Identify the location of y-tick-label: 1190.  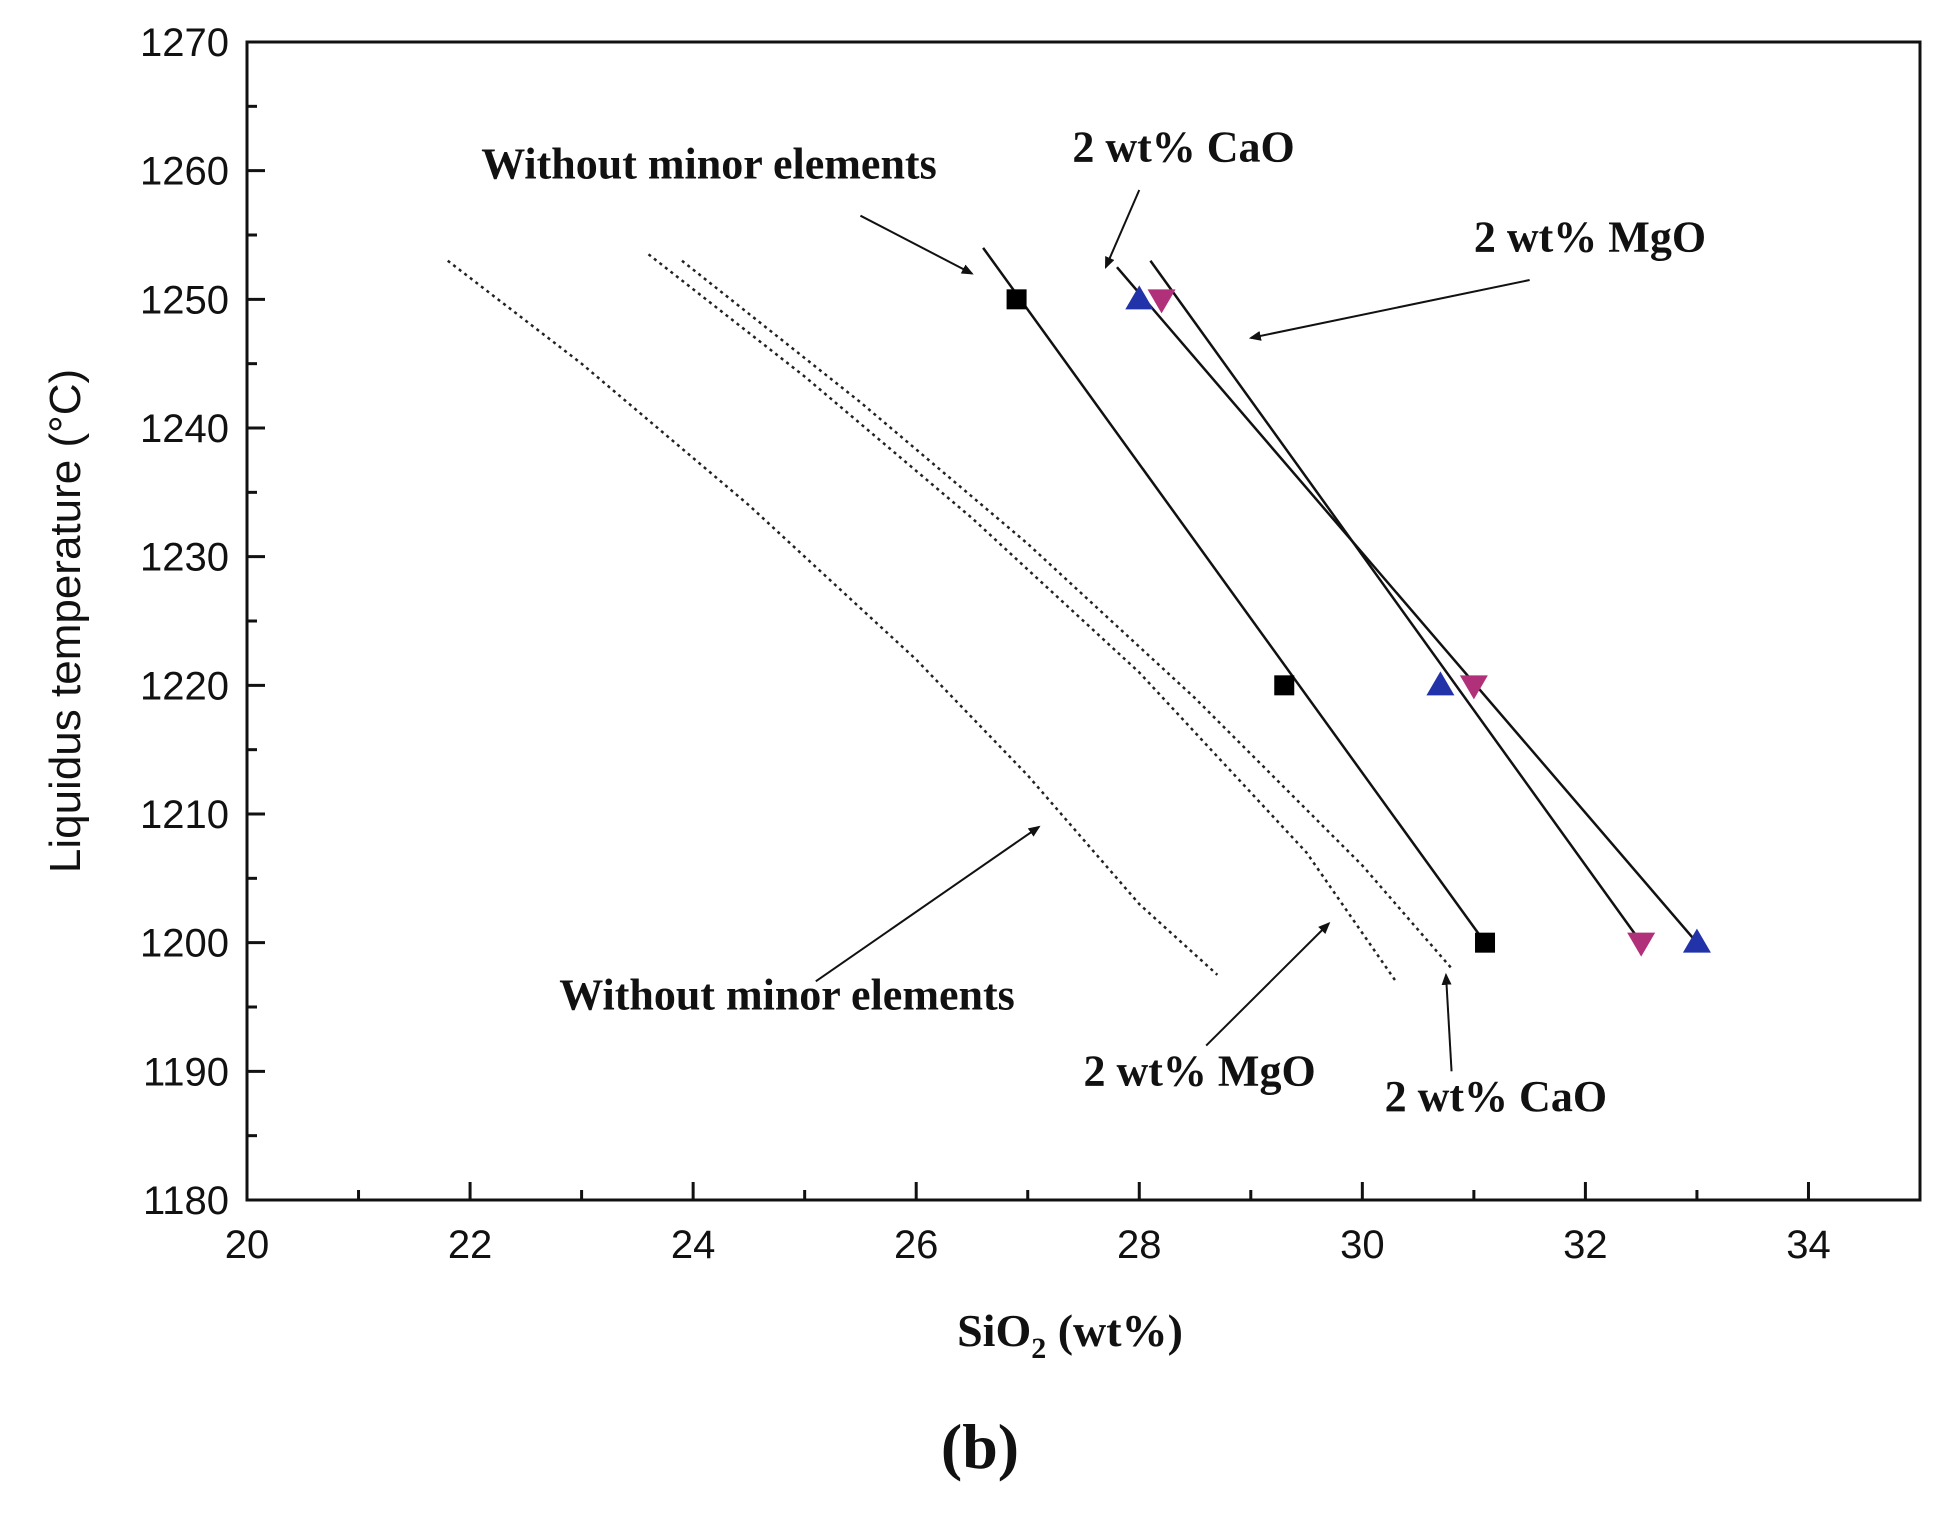
(186, 1072).